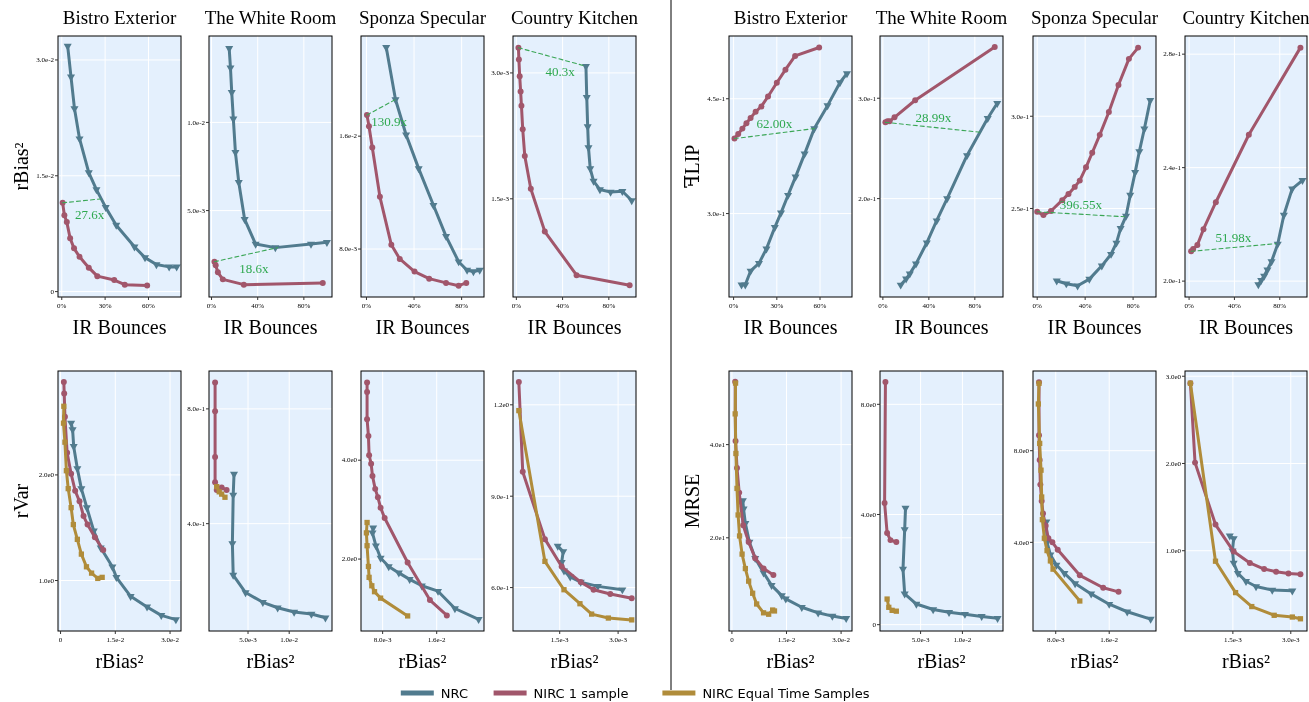  What do you see at coordinates (21, 501) in the screenshot?
I see `y-axis-title: rVar` at bounding box center [21, 501].